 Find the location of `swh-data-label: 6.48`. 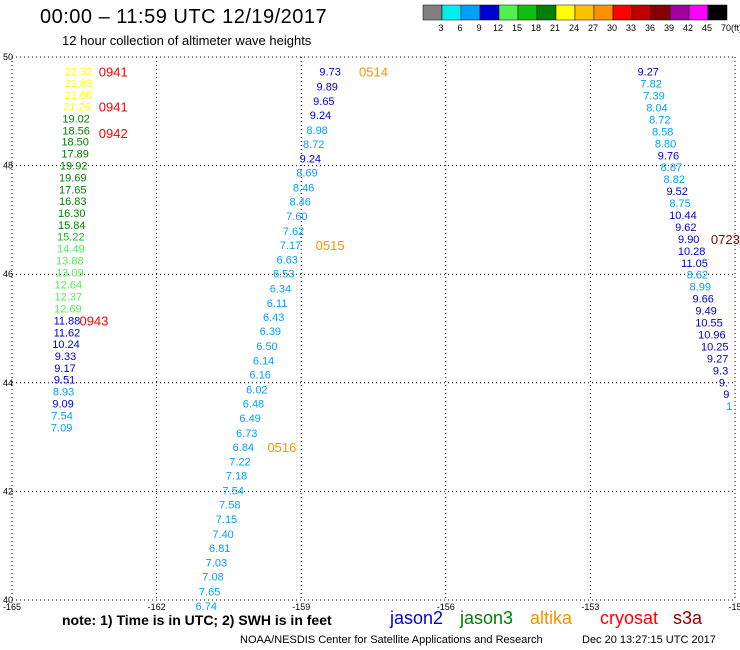

swh-data-label: 6.48 is located at coordinates (253, 404).